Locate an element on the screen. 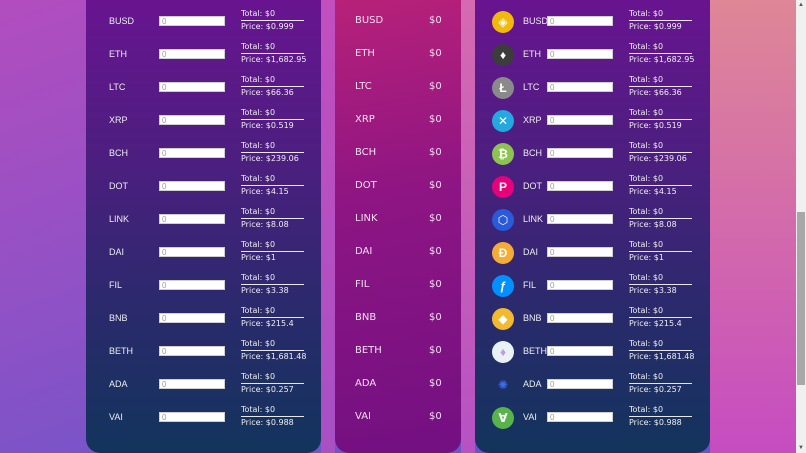  coin-row-dai: DAI Total: $0 Price: $1 is located at coordinates (203, 247).